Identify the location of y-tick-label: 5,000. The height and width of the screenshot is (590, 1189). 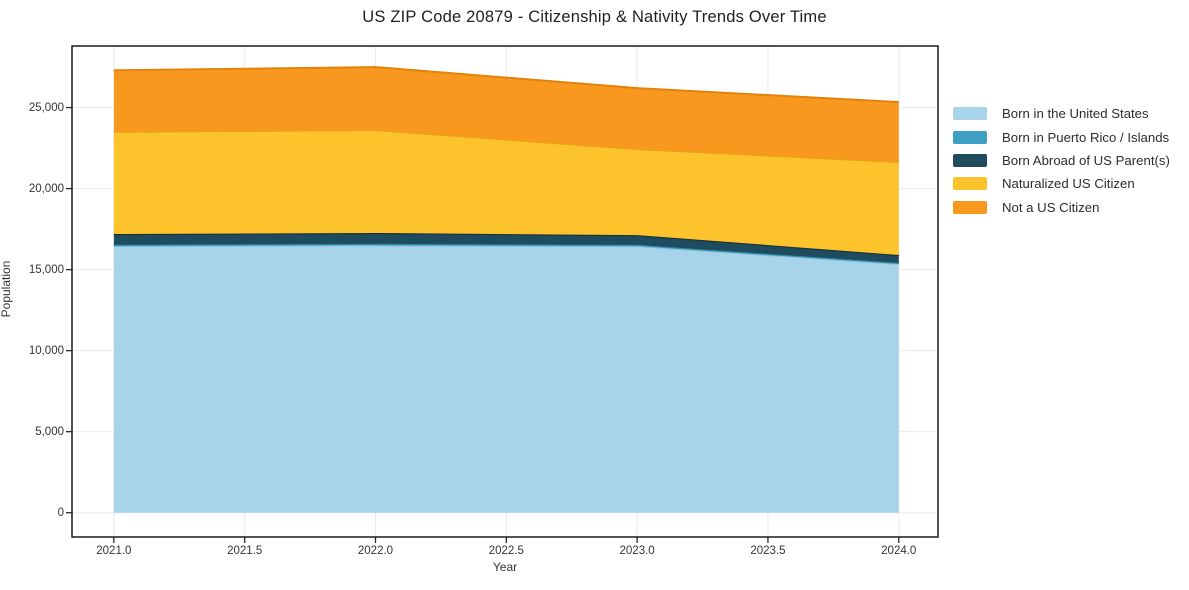
(49, 431).